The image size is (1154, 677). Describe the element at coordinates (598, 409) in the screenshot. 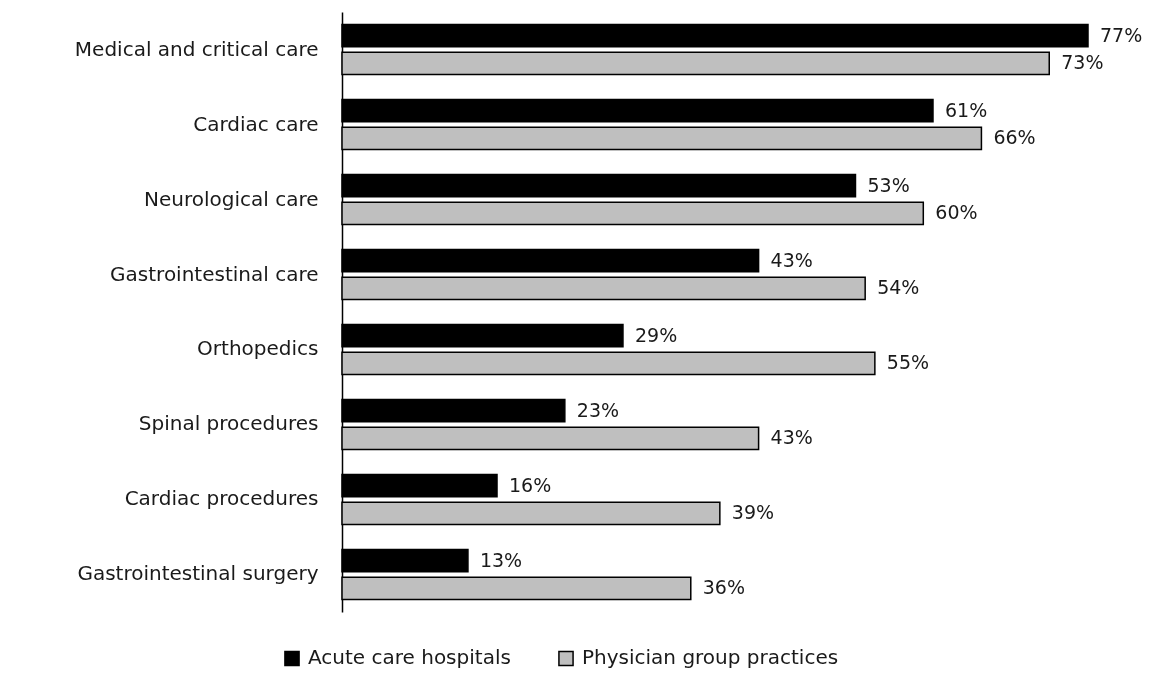

I see `data-label: 23%` at that location.